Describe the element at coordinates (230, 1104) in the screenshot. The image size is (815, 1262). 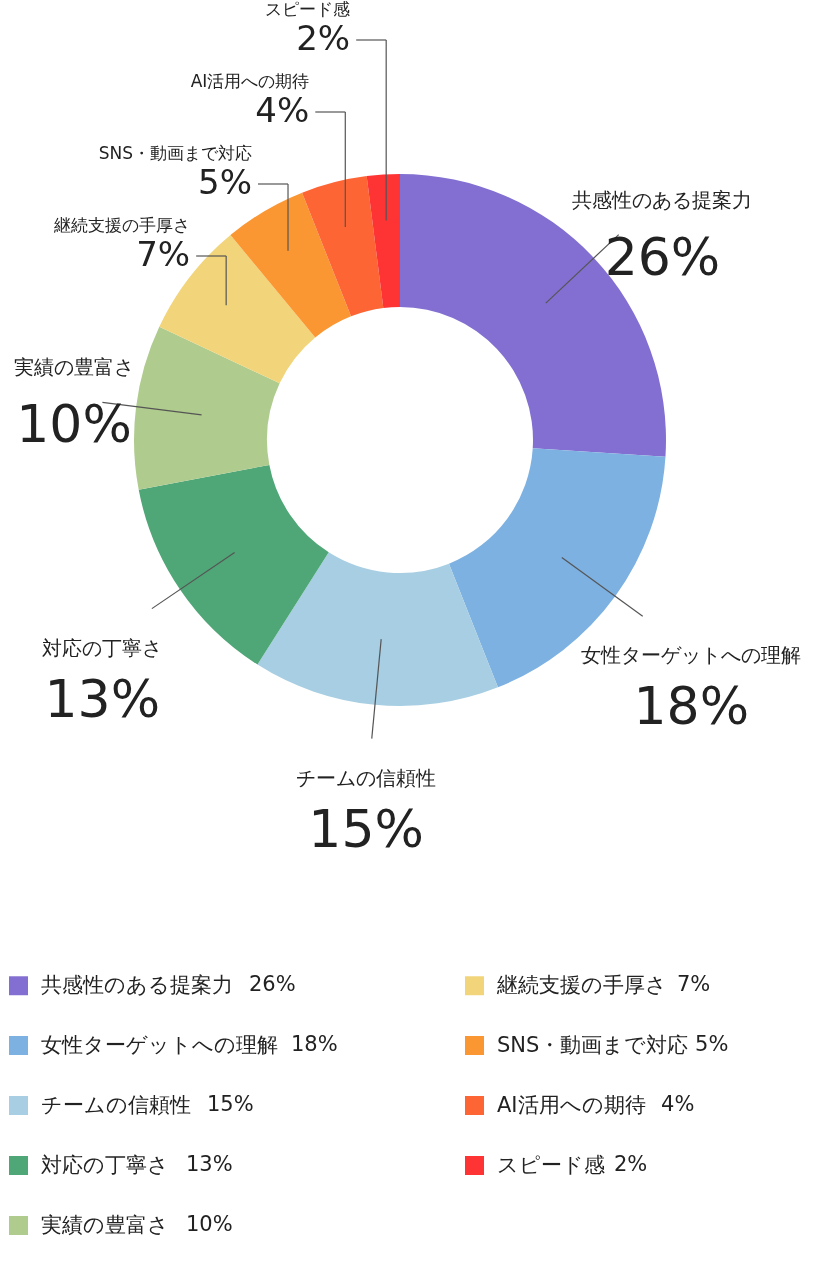
I see `text: 15%` at that location.